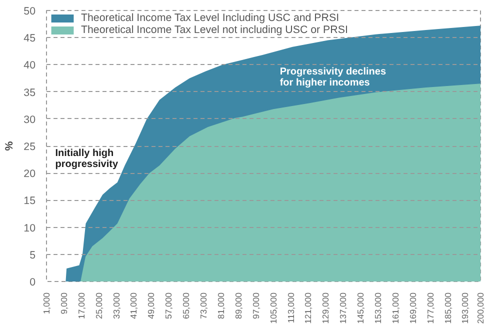 The width and height of the screenshot is (500, 326). What do you see at coordinates (30, 12) in the screenshot?
I see `y-tick-label: 50` at bounding box center [30, 12].